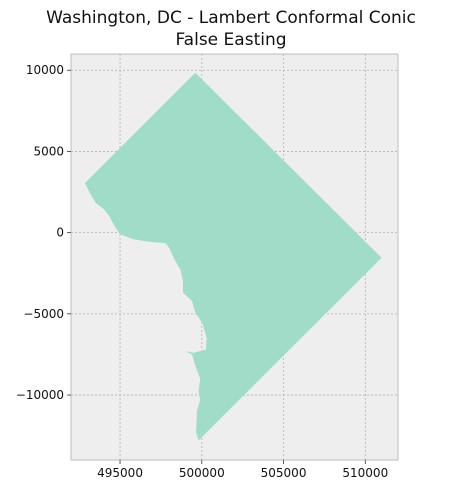 The width and height of the screenshot is (462, 489). Describe the element at coordinates (48, 151) in the screenshot. I see `y-tick-label: 5000` at that location.